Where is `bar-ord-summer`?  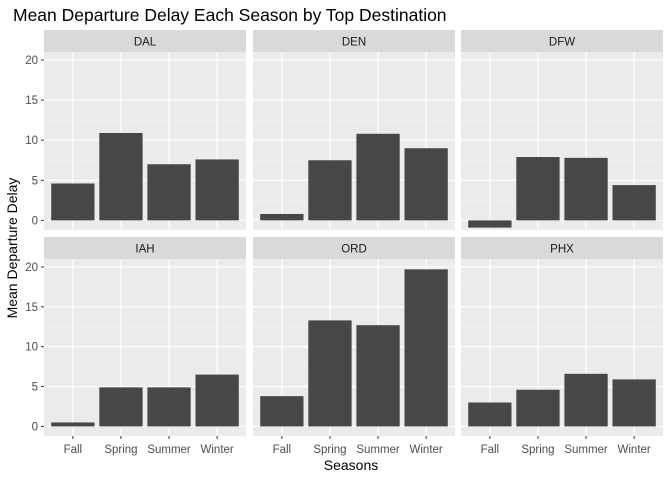 bar-ord-summer is located at coordinates (378, 376).